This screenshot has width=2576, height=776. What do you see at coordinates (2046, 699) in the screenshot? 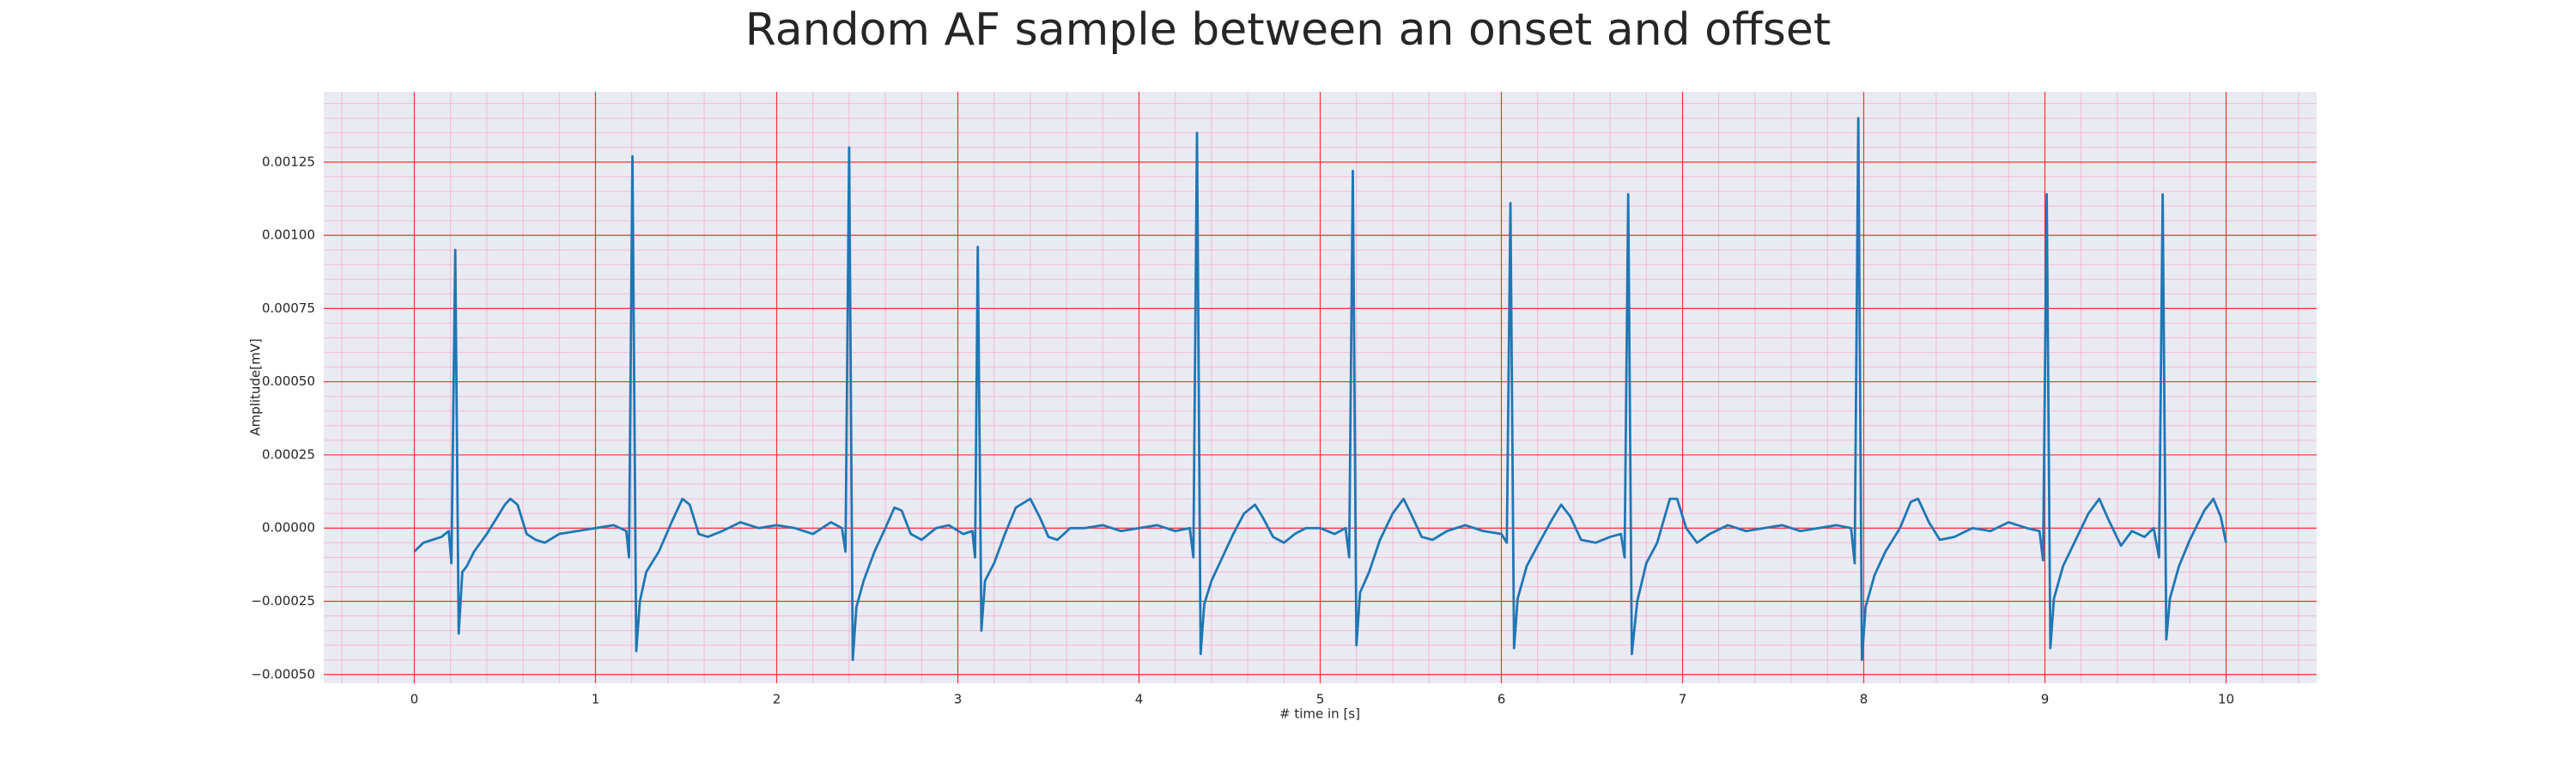
I see `x-tick-label: 9` at bounding box center [2046, 699].